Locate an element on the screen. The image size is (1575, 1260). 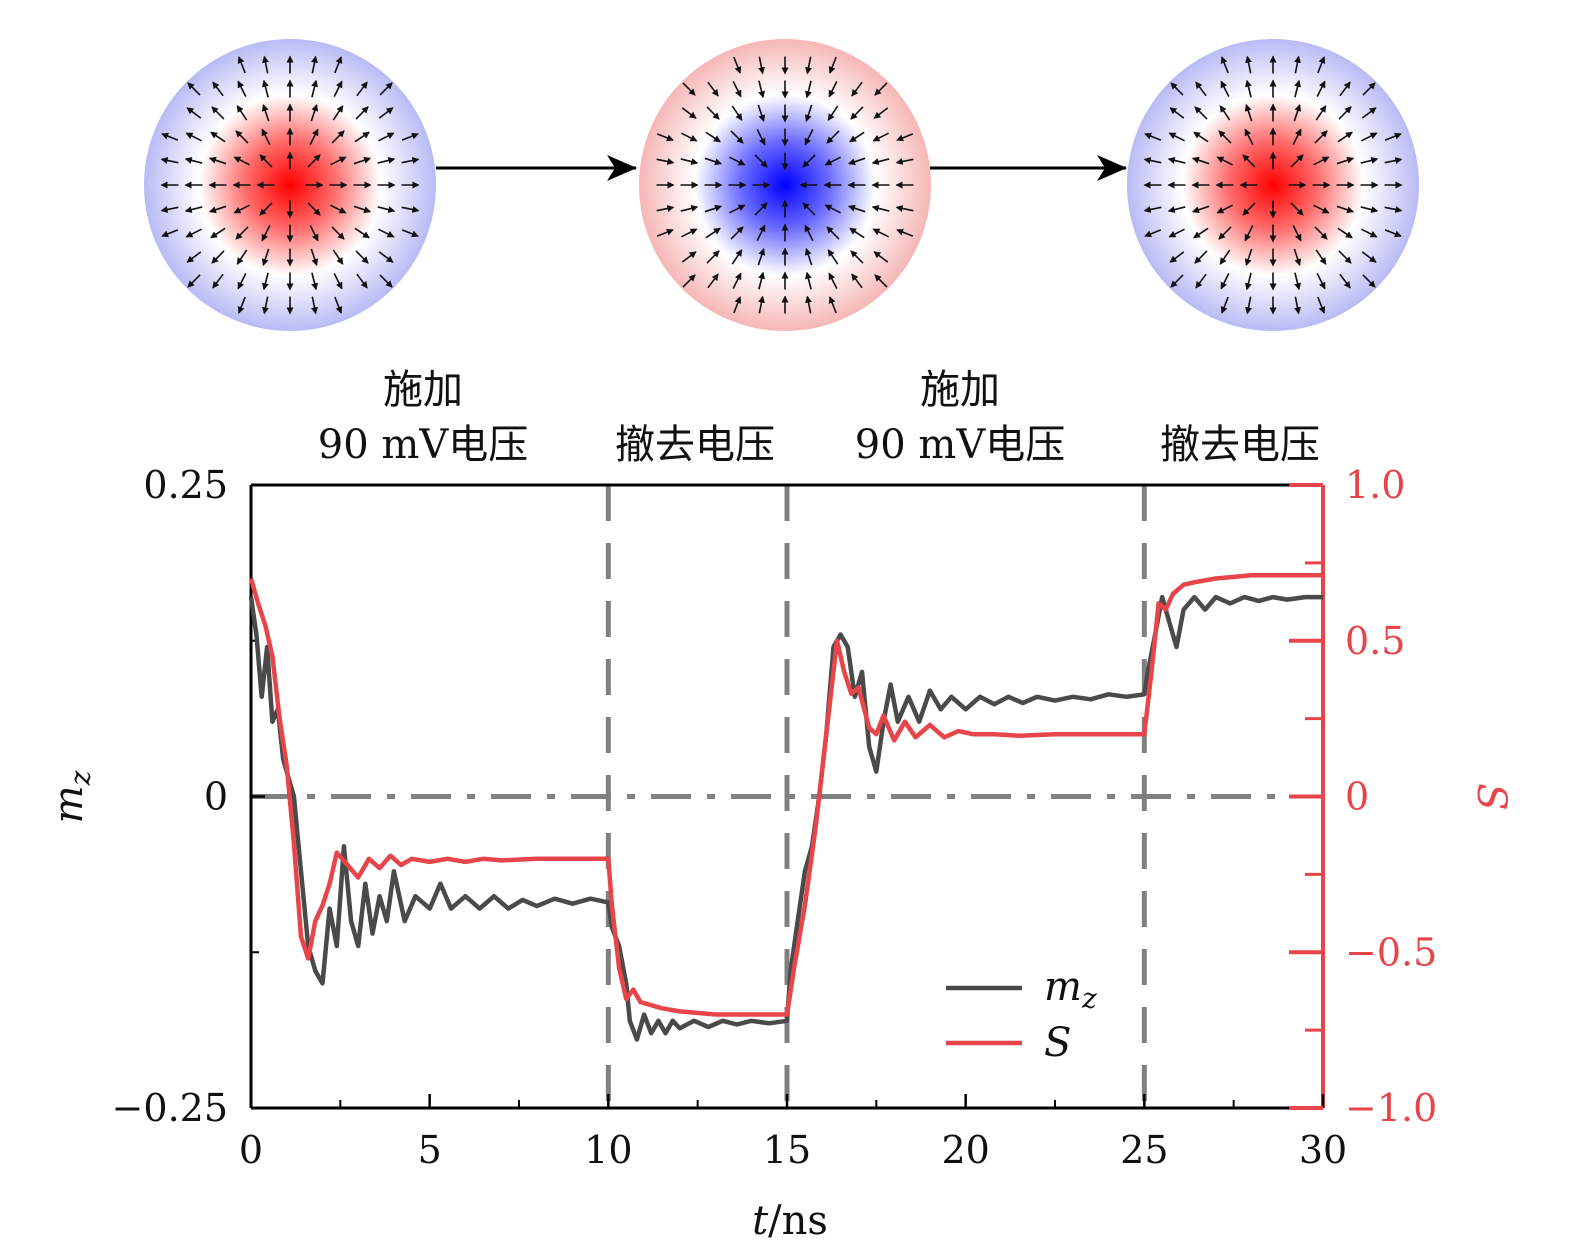
y-right-tick-label: −0.5 is located at coordinates (1391, 952).